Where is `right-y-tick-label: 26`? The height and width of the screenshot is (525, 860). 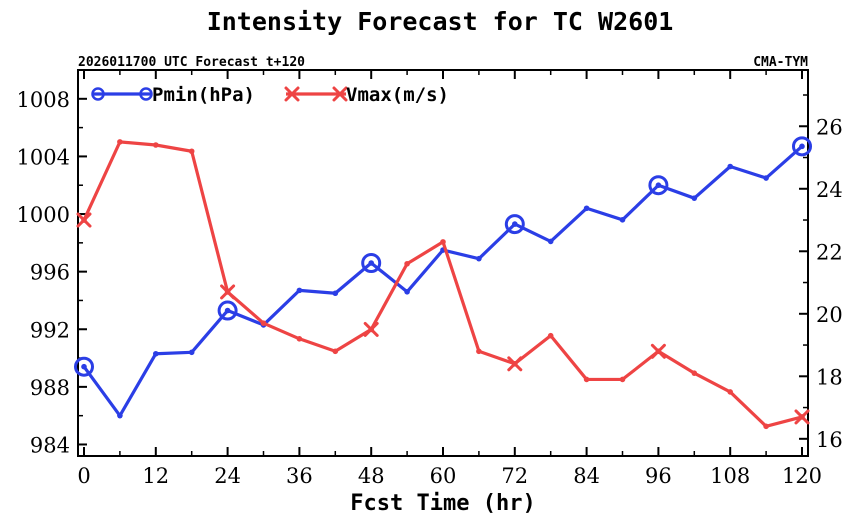
right-y-tick-label: 26 is located at coordinates (829, 127).